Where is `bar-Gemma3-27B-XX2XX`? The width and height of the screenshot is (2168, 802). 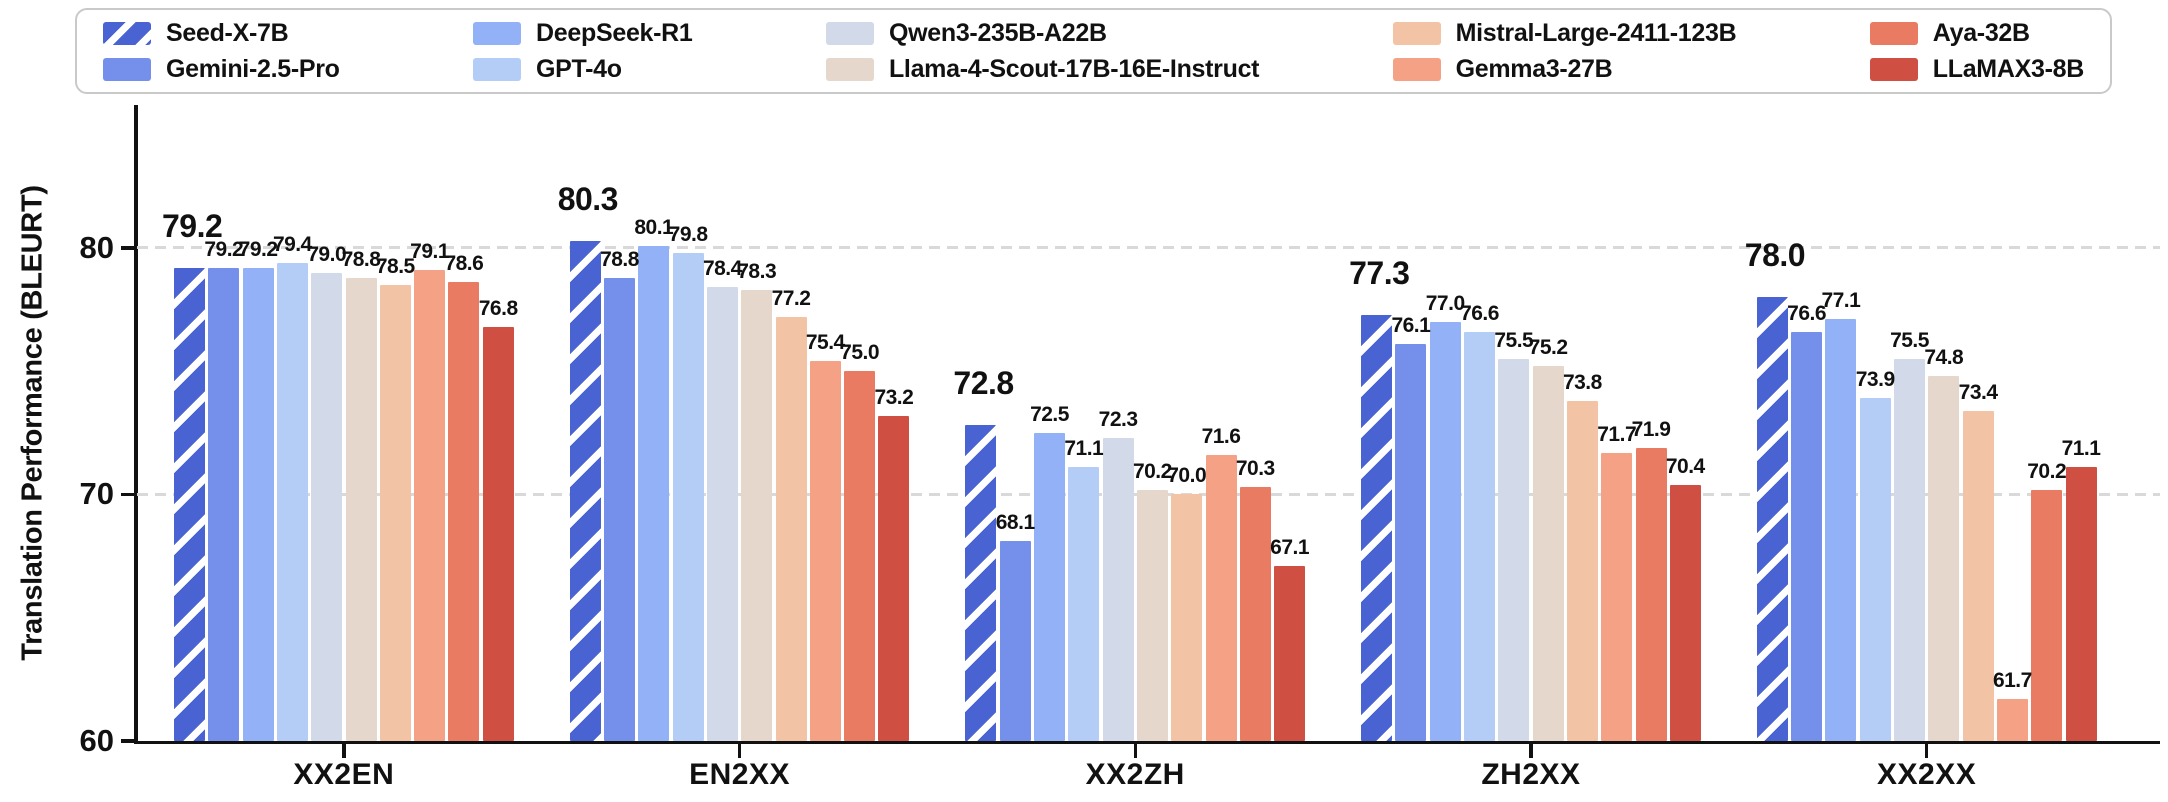
bar-Gemma3-27B-XX2XX is located at coordinates (2012, 720).